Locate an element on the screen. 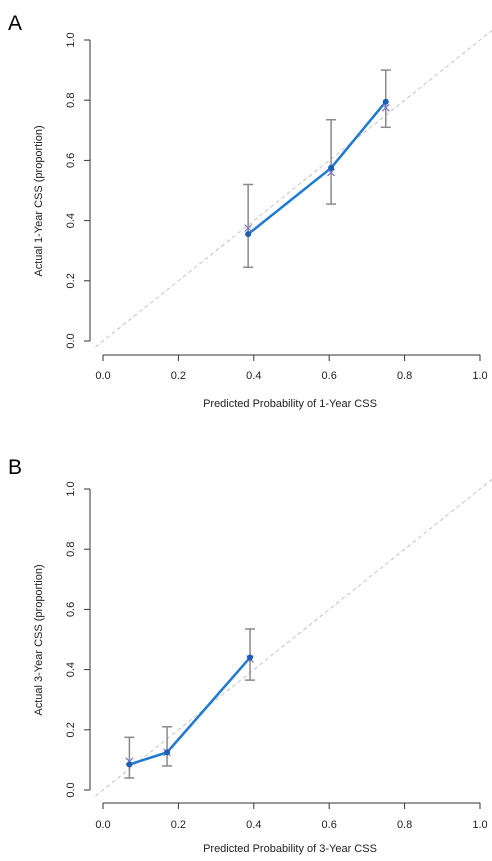 The width and height of the screenshot is (492, 861). y-axis-title: Actual 3-Year CSS (proportion) is located at coordinates (39, 639).